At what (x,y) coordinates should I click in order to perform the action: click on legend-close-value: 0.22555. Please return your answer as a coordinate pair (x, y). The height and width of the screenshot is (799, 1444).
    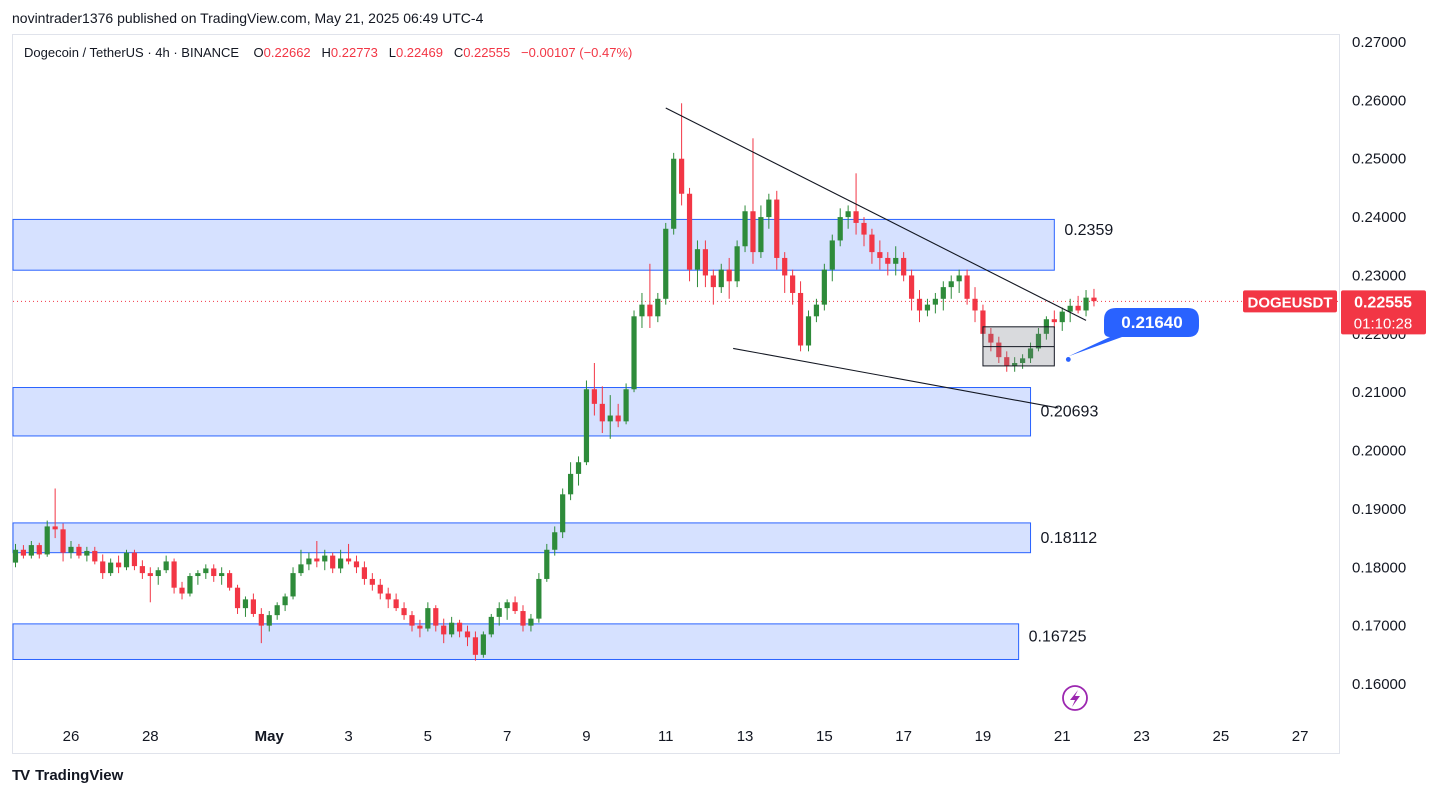
    Looking at the image, I should click on (487, 52).